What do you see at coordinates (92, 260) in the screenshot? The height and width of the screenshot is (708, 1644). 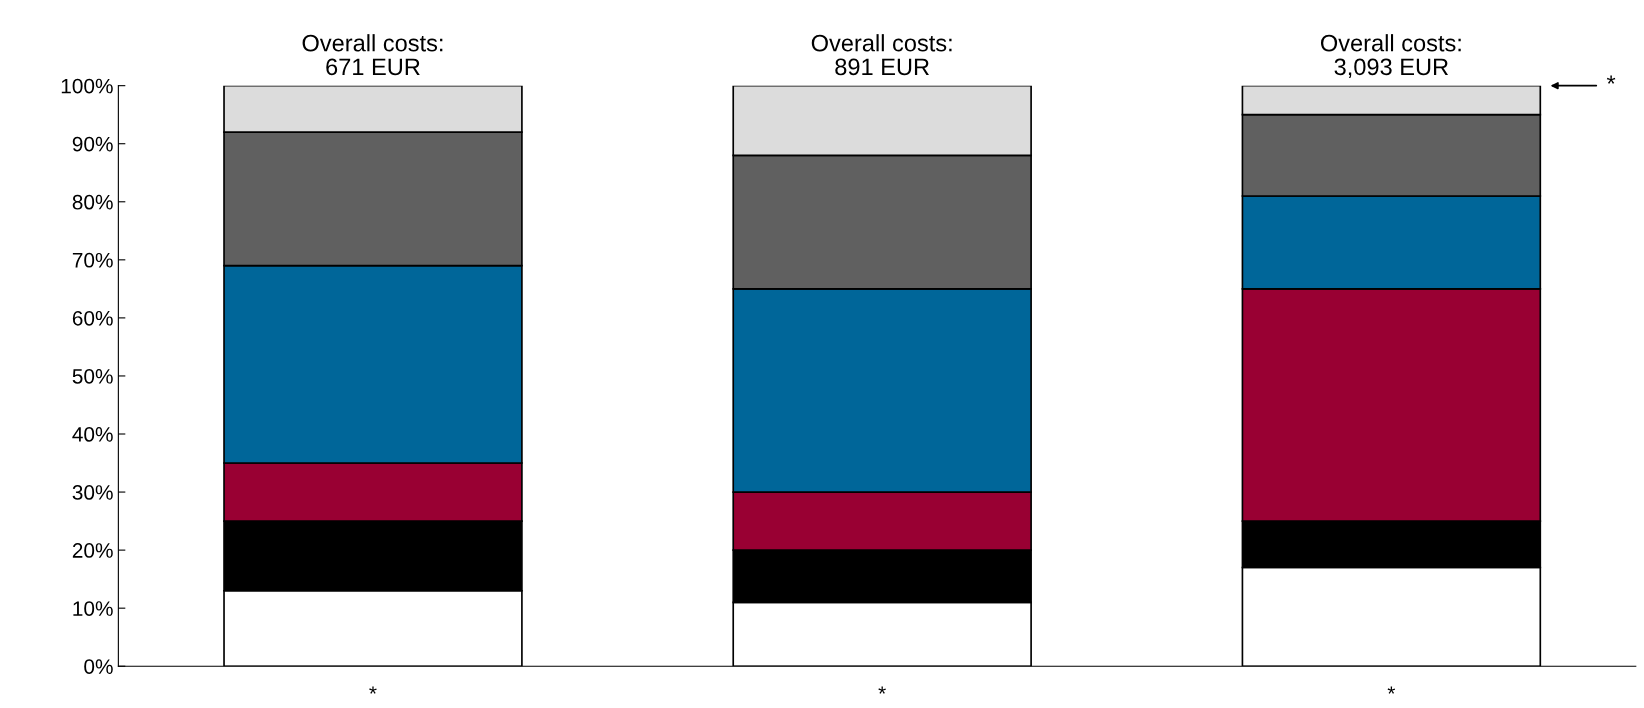 I see `y-tick-label: 70%` at bounding box center [92, 260].